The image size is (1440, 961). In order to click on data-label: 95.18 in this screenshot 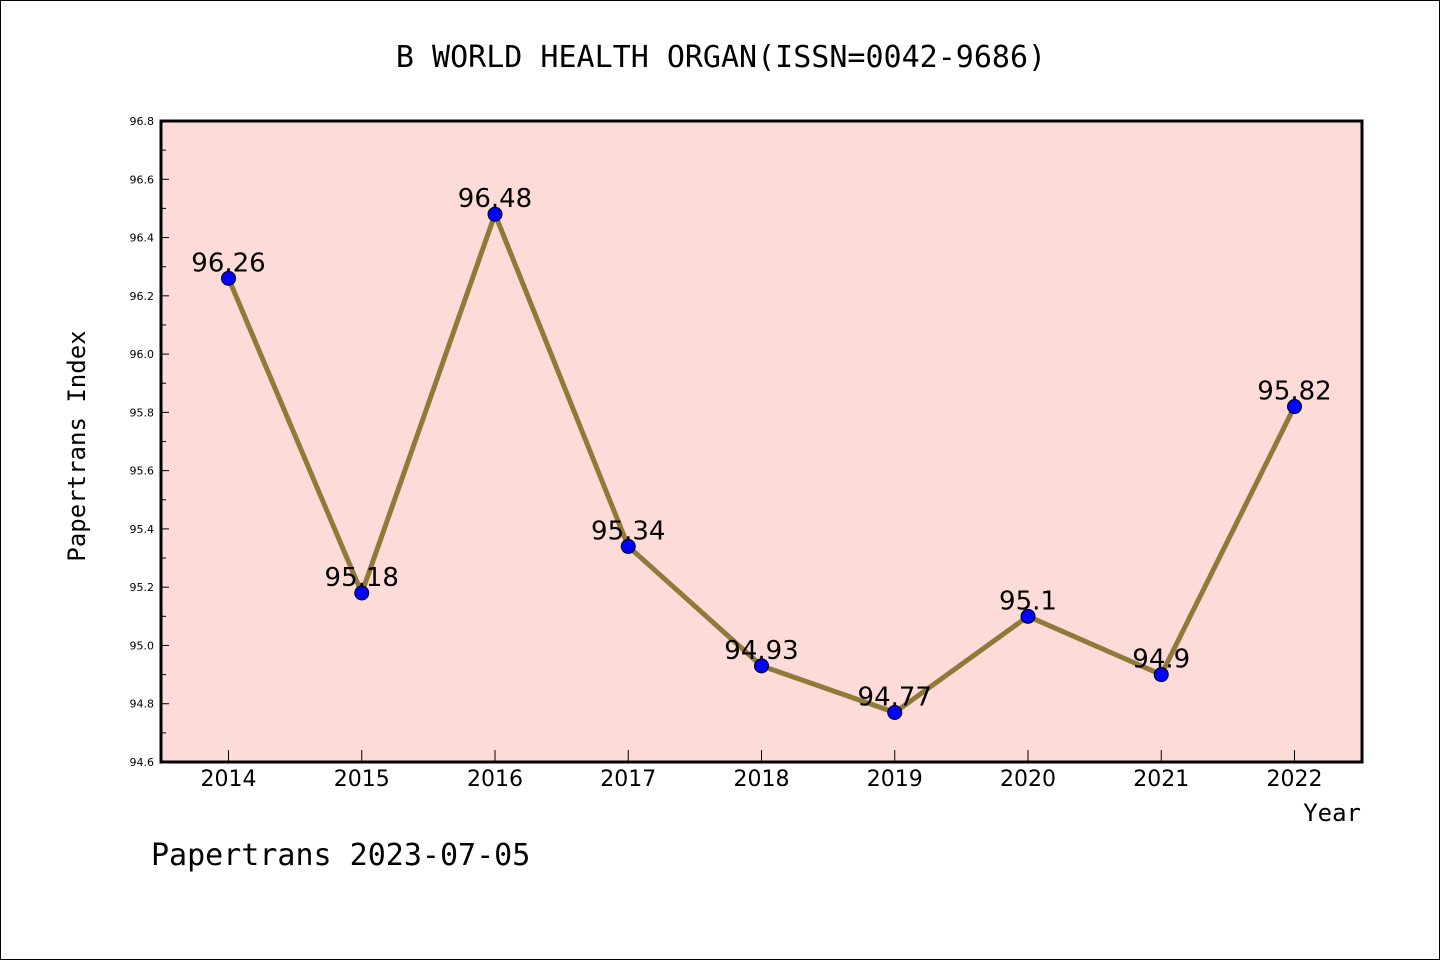, I will do `click(362, 578)`.